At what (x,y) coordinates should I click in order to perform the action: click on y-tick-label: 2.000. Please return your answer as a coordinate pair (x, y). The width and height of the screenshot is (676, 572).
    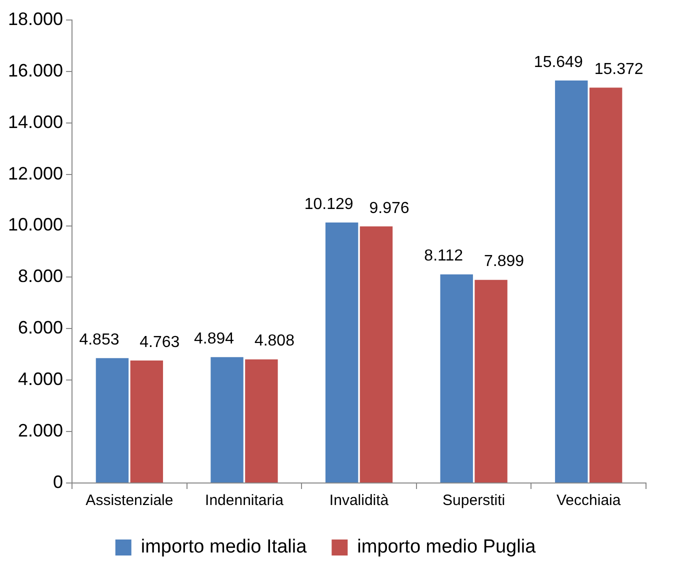
    Looking at the image, I should click on (41, 430).